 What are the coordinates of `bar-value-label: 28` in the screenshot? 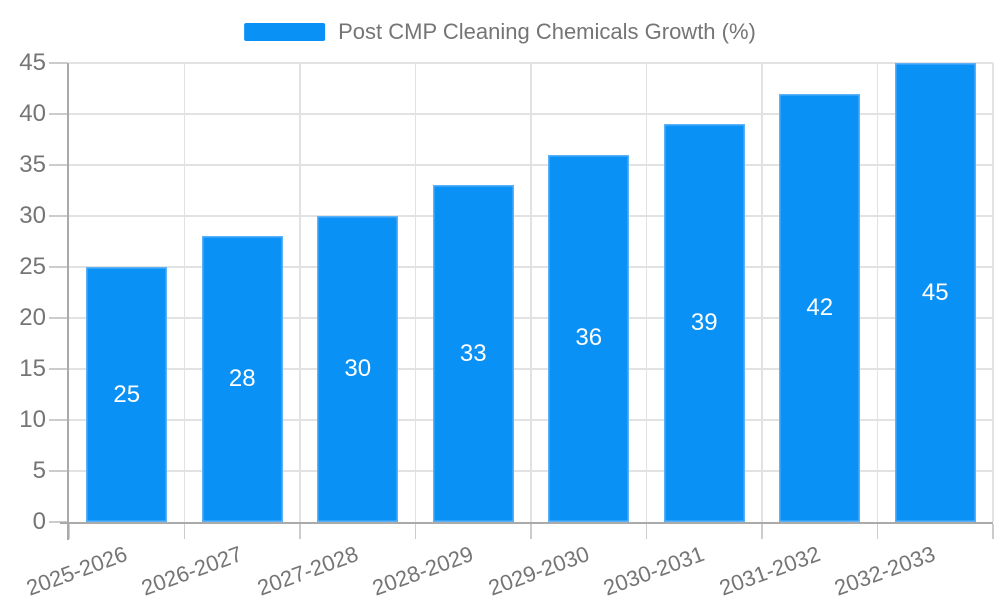 It's located at (242, 379).